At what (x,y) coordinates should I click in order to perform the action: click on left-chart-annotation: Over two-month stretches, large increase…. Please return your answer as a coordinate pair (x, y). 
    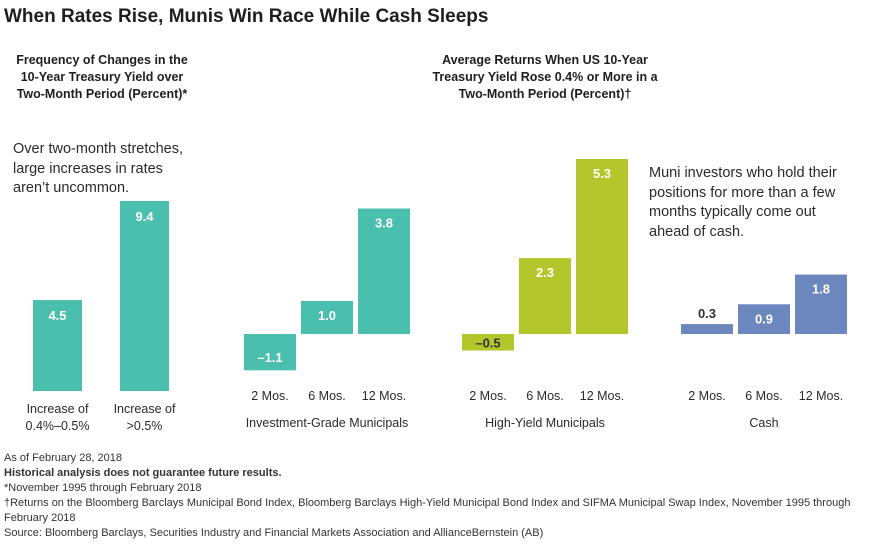
    Looking at the image, I should click on (113, 169).